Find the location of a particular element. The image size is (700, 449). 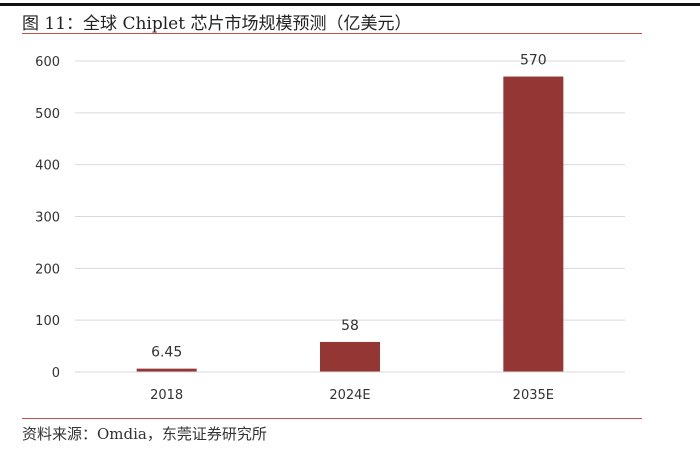

bar-2024E is located at coordinates (350, 356).